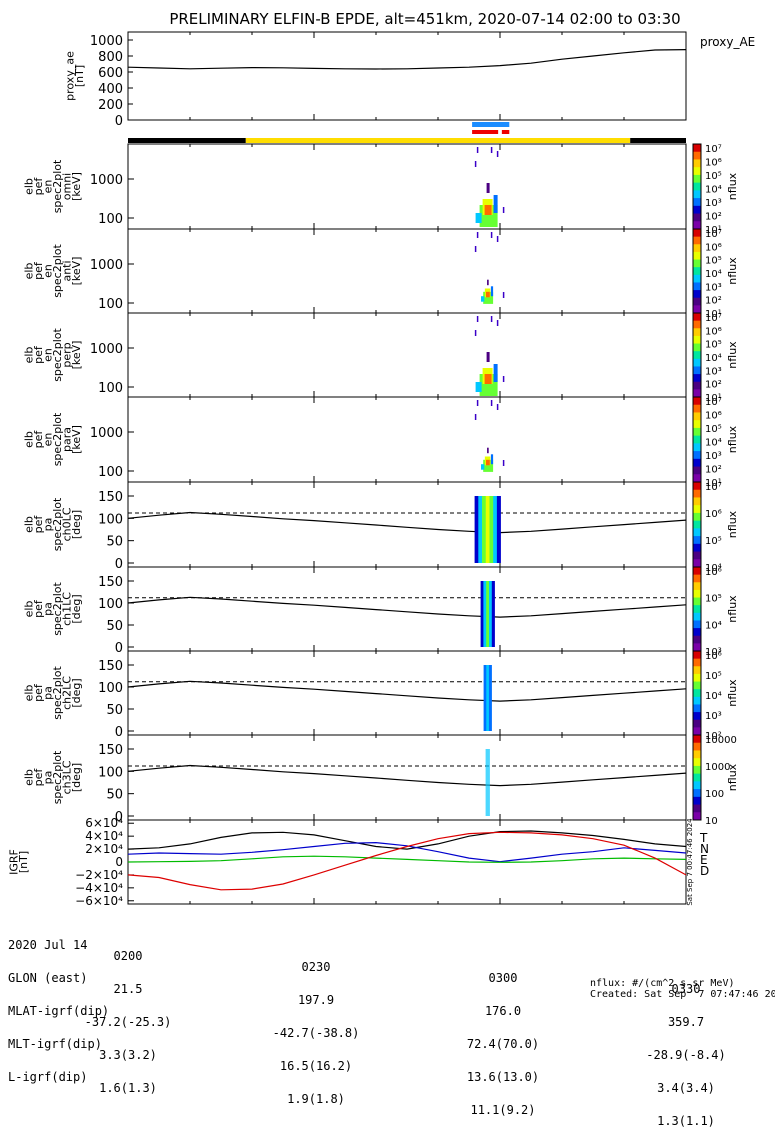 Image resolution: width=775 pixels, height=1139 pixels. Describe the element at coordinates (713, 416) in the screenshot. I see `spec-panel-3-colorbar-label: 10⁶` at that location.